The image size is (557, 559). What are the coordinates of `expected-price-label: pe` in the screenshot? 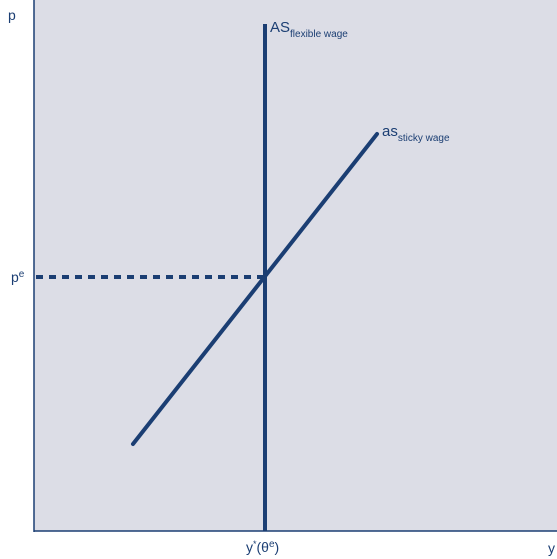 It's located at (18, 277).